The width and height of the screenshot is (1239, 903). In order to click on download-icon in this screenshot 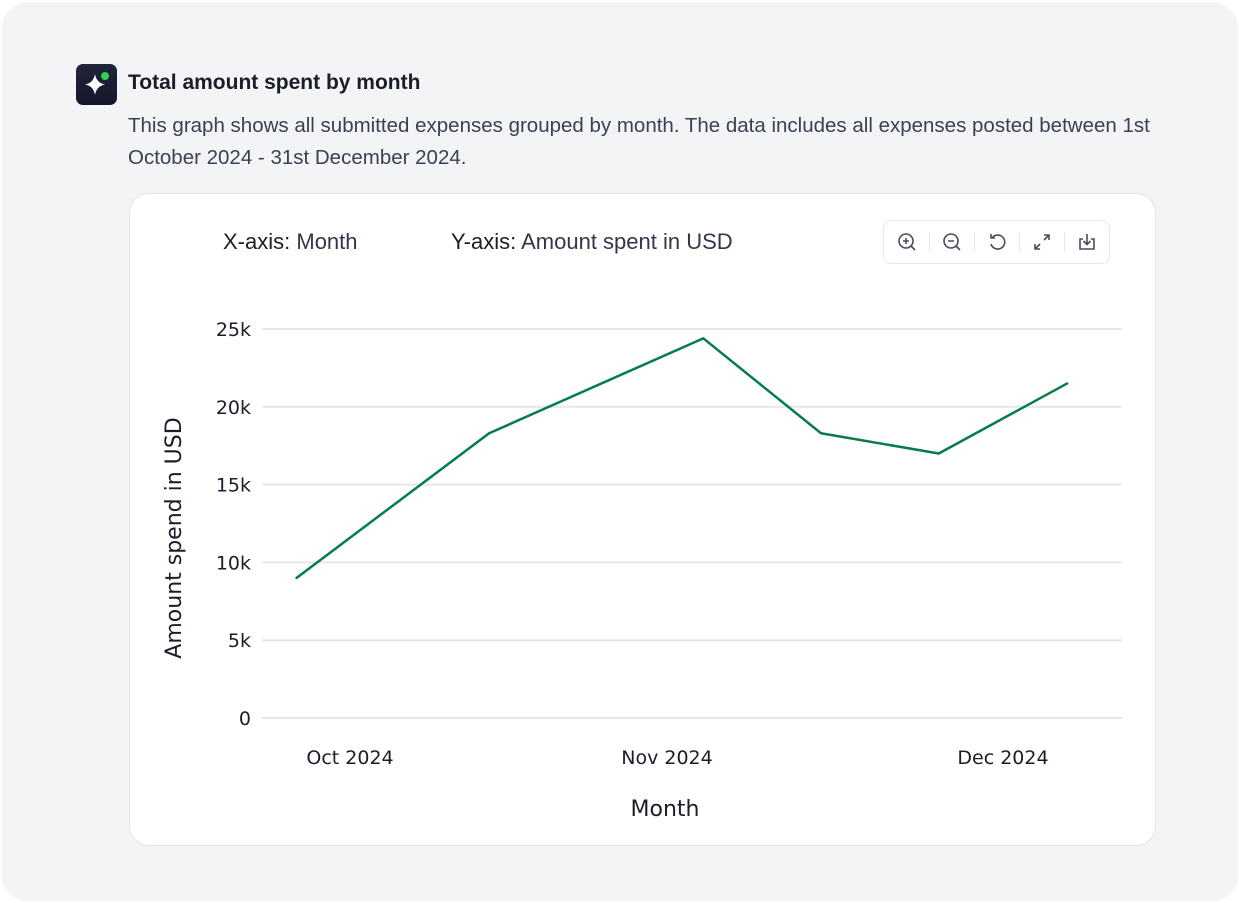, I will do `click(1086, 242)`.